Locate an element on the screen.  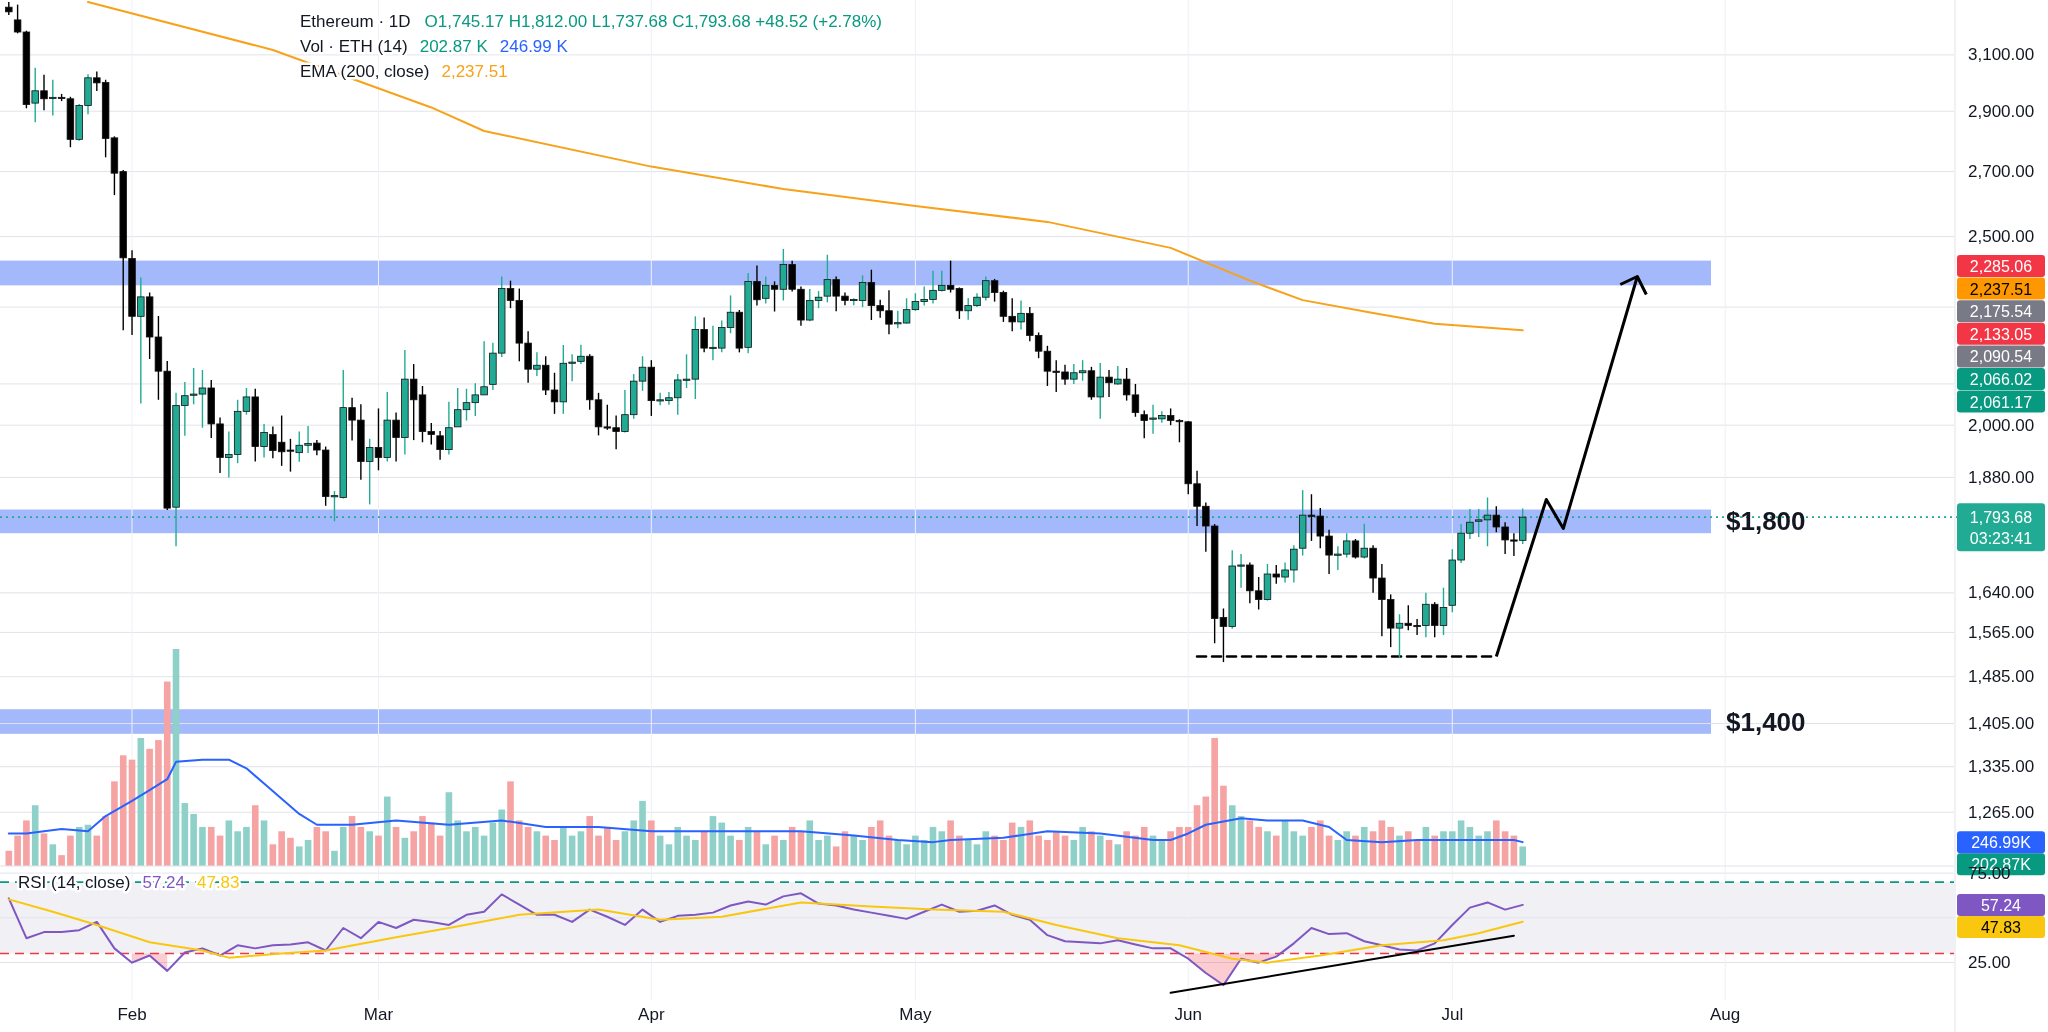
x-tick-label: Jun is located at coordinates (1188, 1014).